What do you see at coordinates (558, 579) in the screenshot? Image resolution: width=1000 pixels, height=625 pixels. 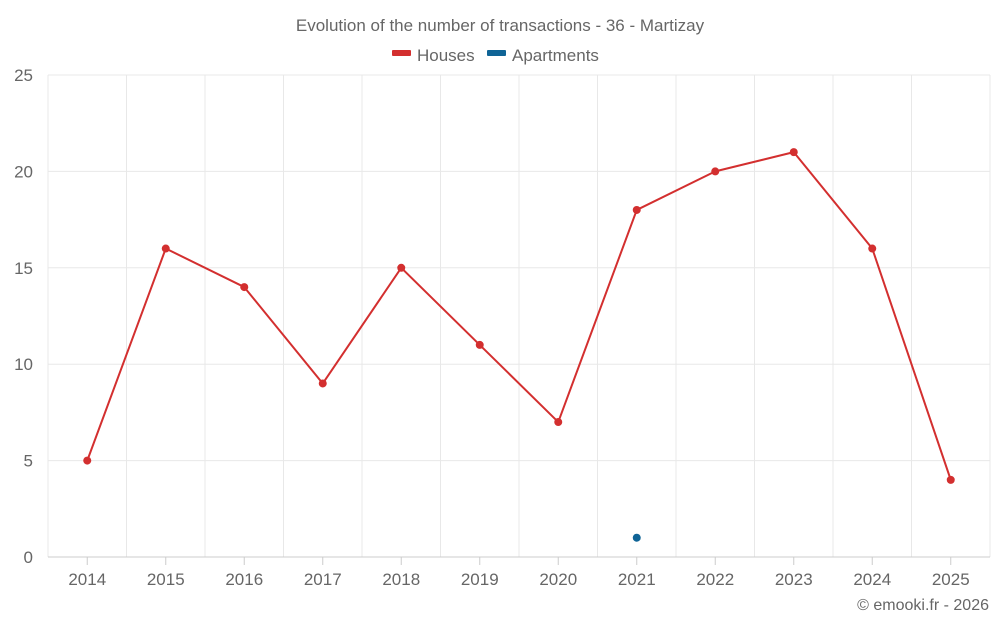 I see `x-tick-label-2020: 2020` at bounding box center [558, 579].